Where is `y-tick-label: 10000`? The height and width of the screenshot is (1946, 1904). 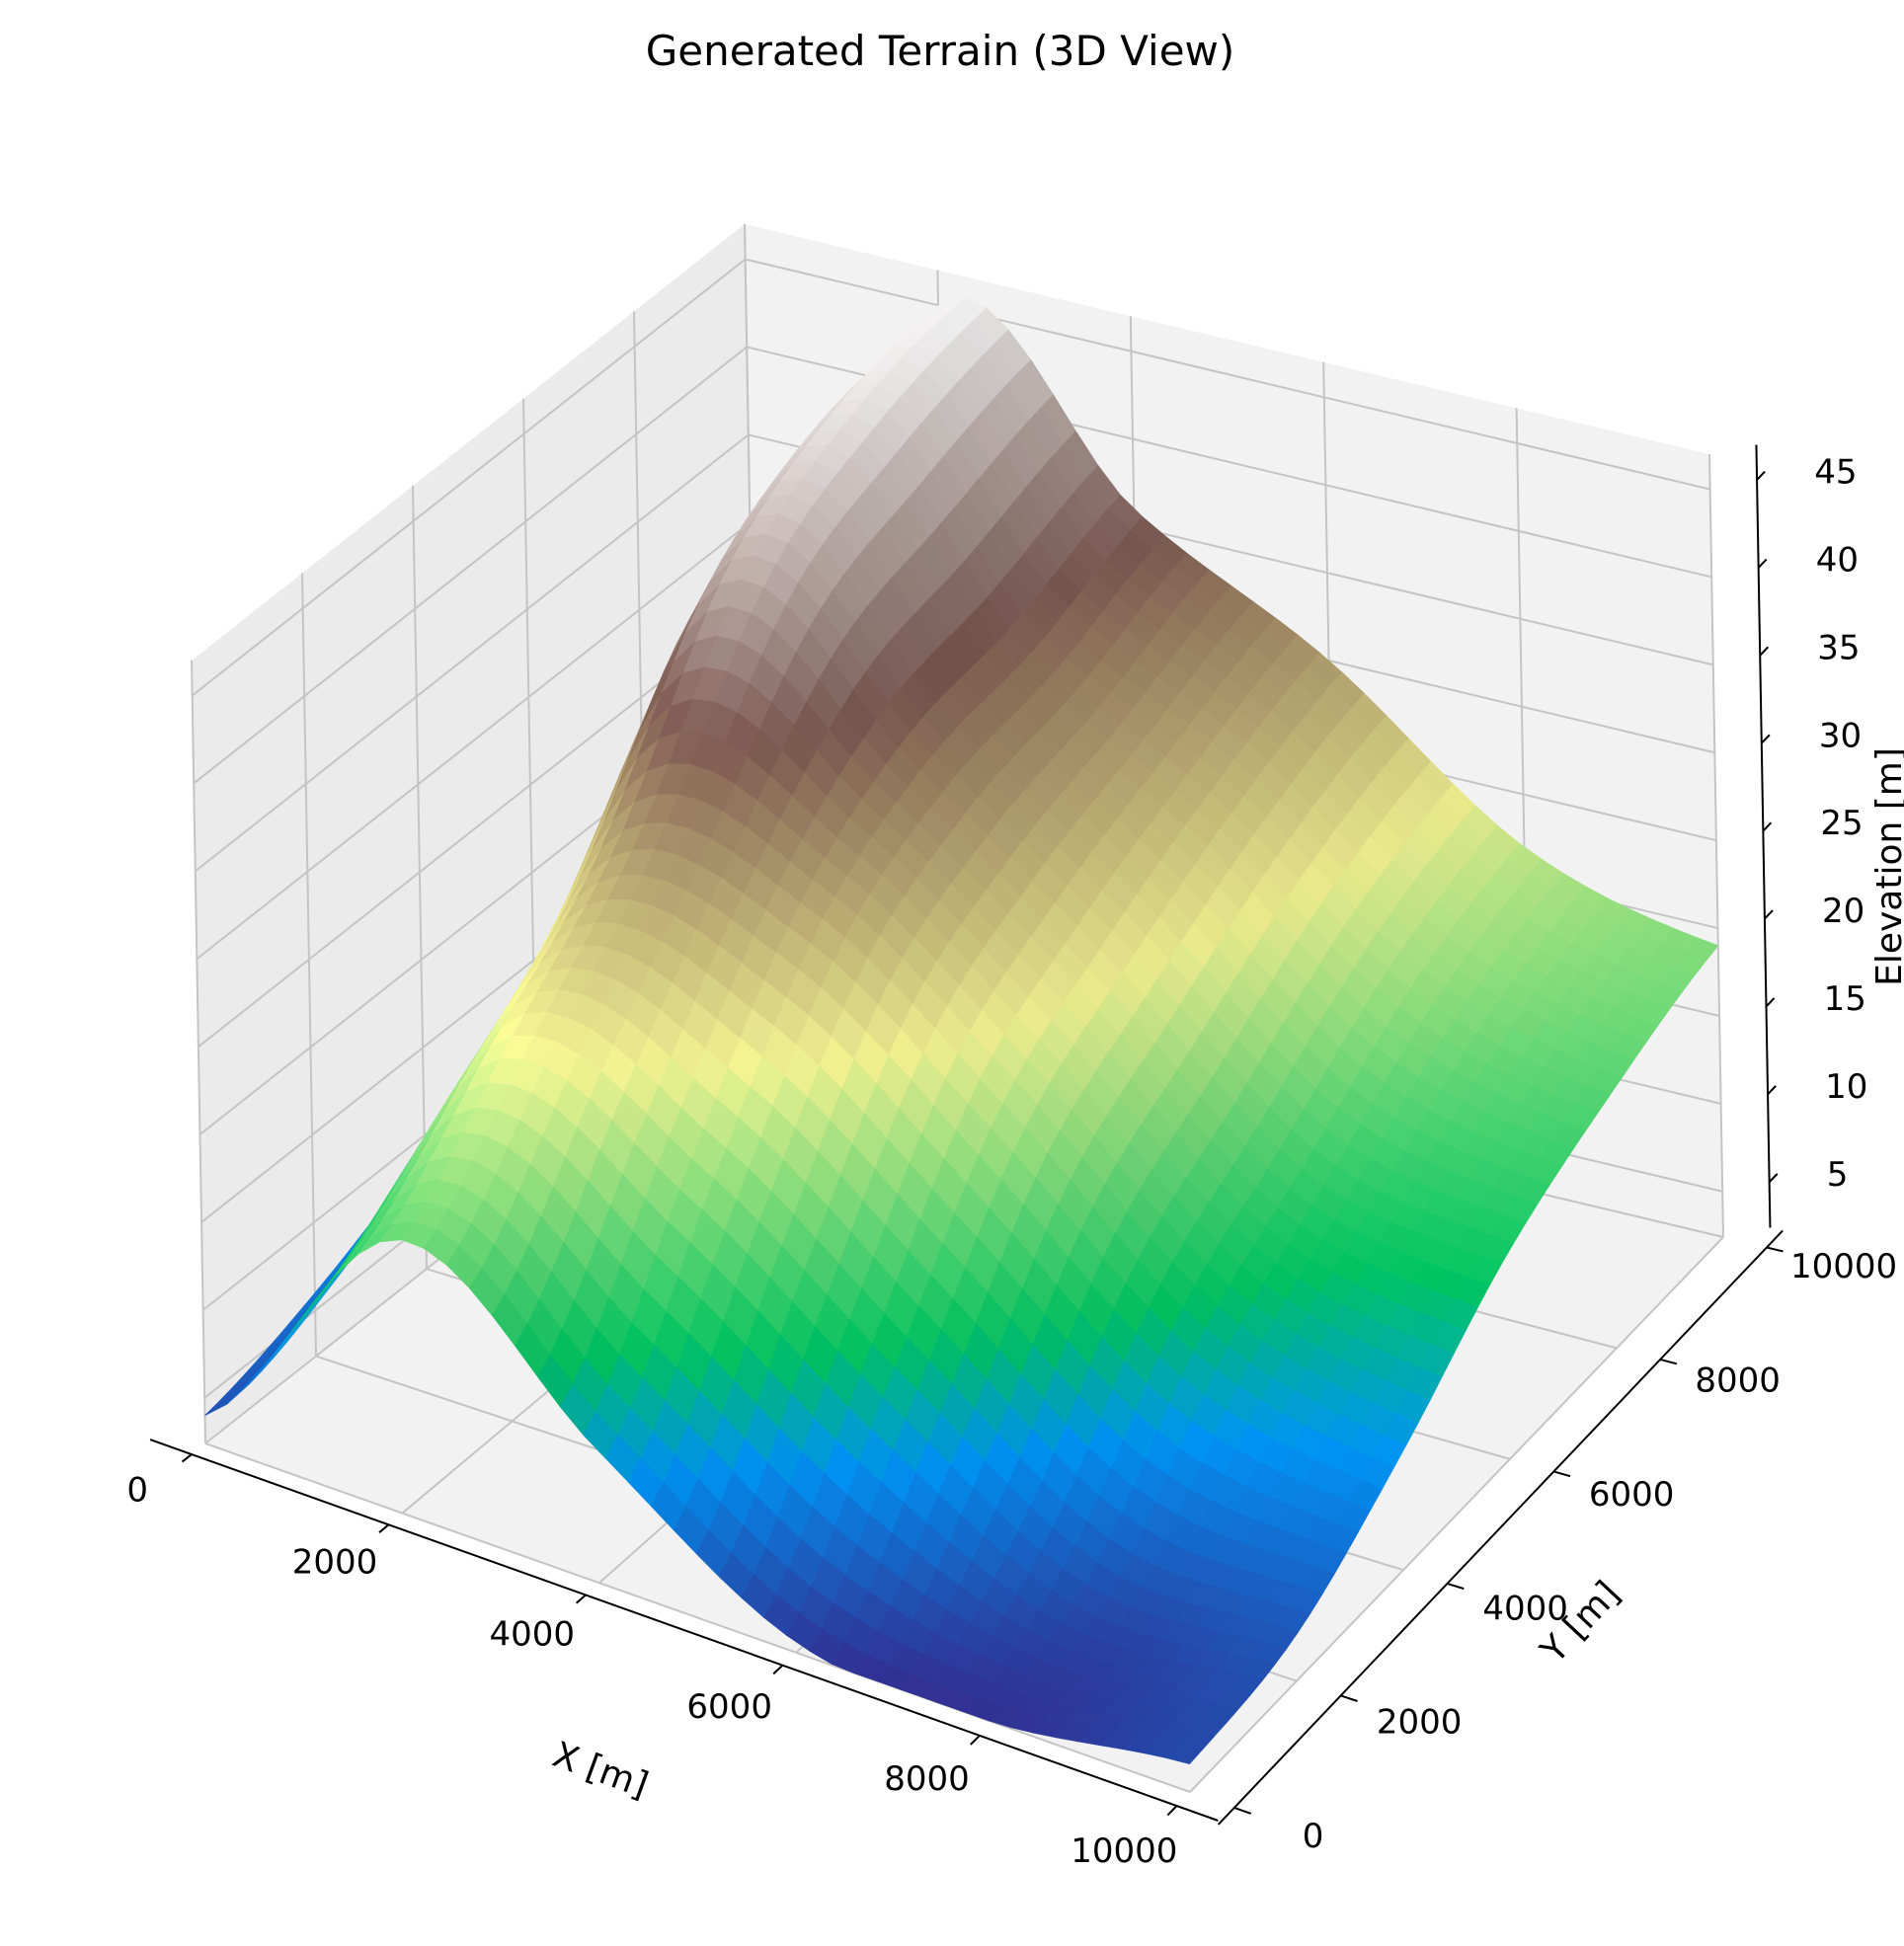 y-tick-label: 10000 is located at coordinates (1843, 1266).